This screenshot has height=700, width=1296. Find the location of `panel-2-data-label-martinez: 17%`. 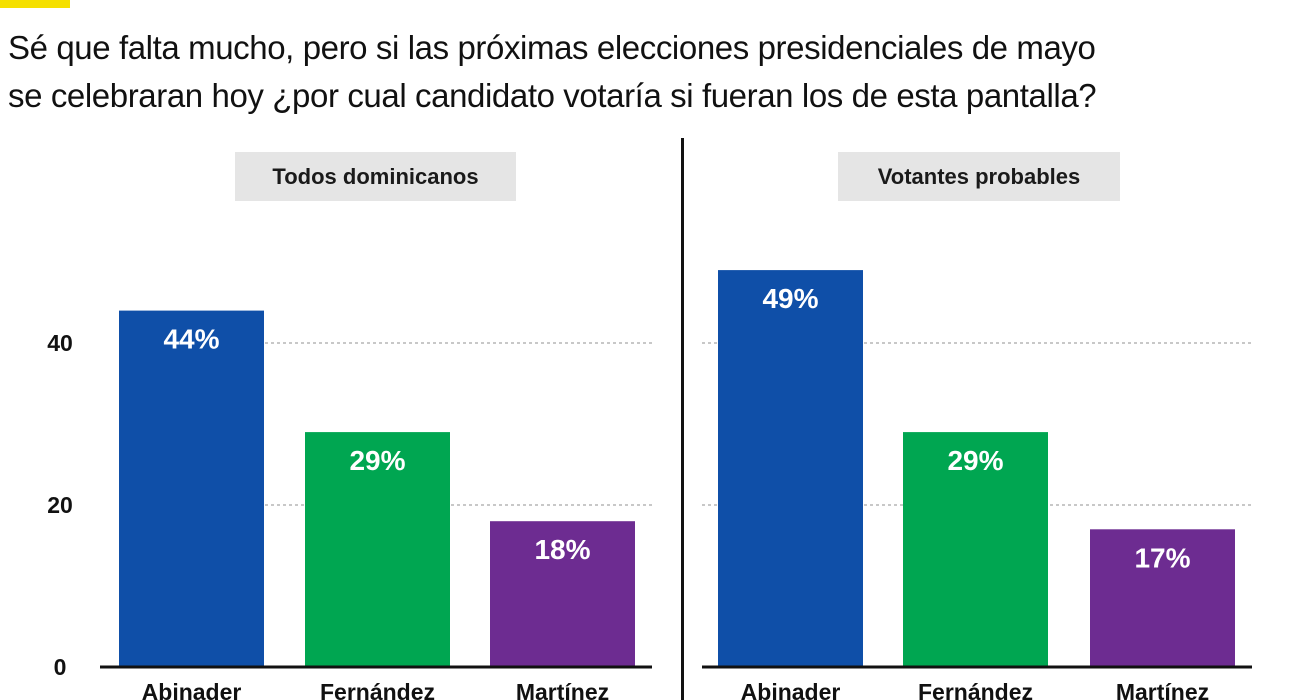

panel-2-data-label-martinez: 17% is located at coordinates (1162, 557).